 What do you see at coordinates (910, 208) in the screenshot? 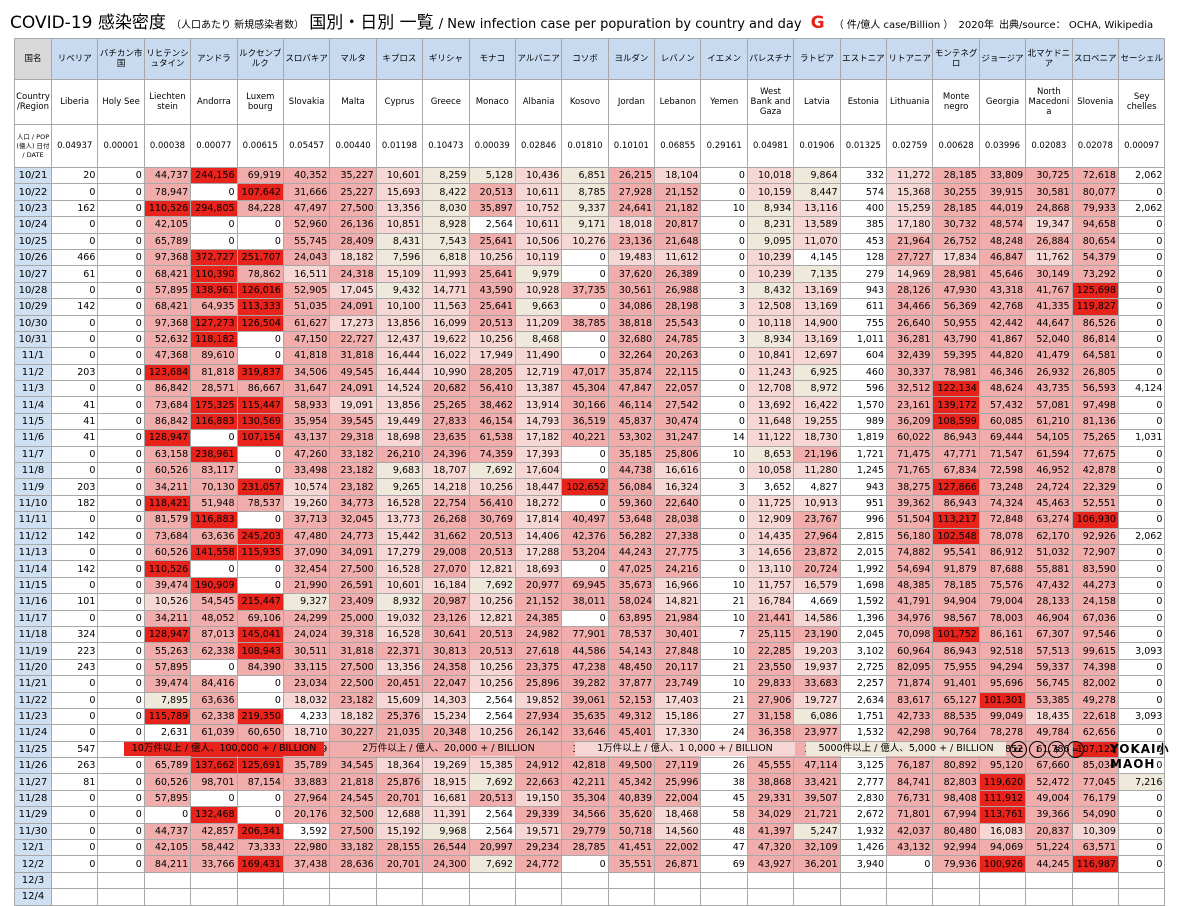
I see `value-cell: 15,259` at bounding box center [910, 208].